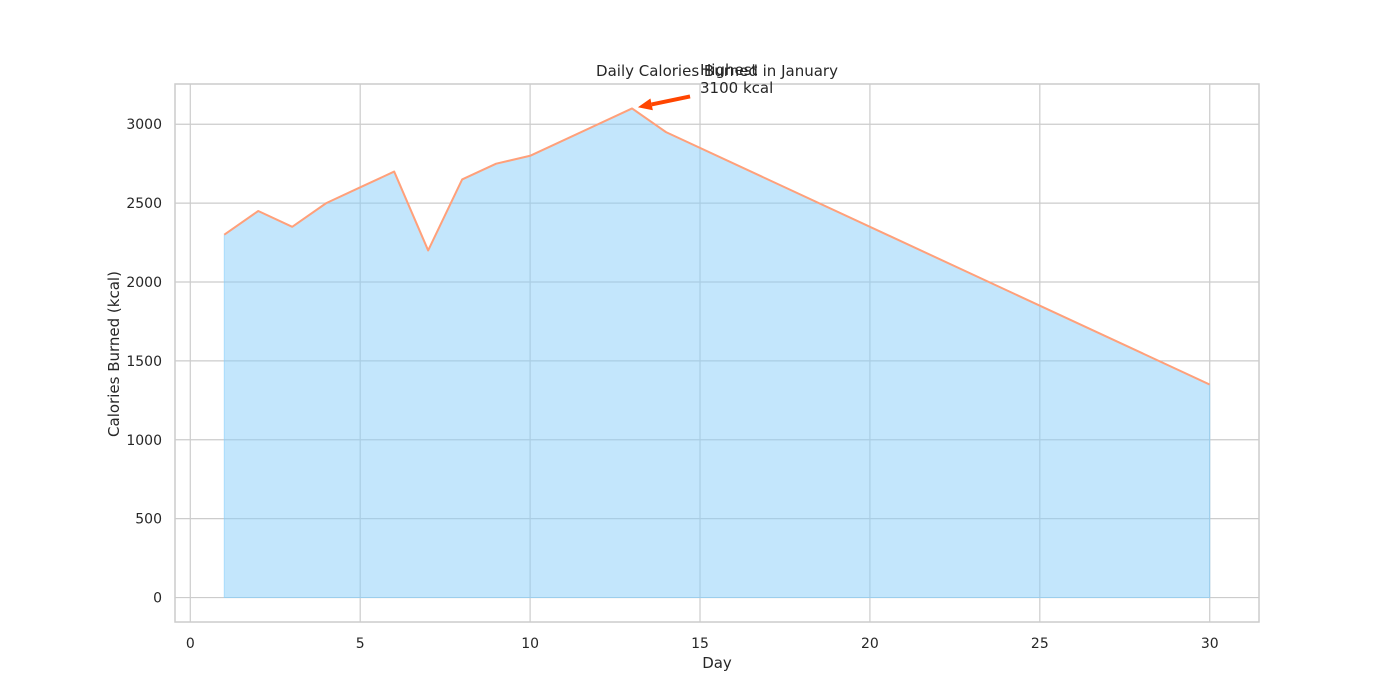 The width and height of the screenshot is (1400, 700). Describe the element at coordinates (1210, 644) in the screenshot. I see `x-tick-label: 30` at that location.